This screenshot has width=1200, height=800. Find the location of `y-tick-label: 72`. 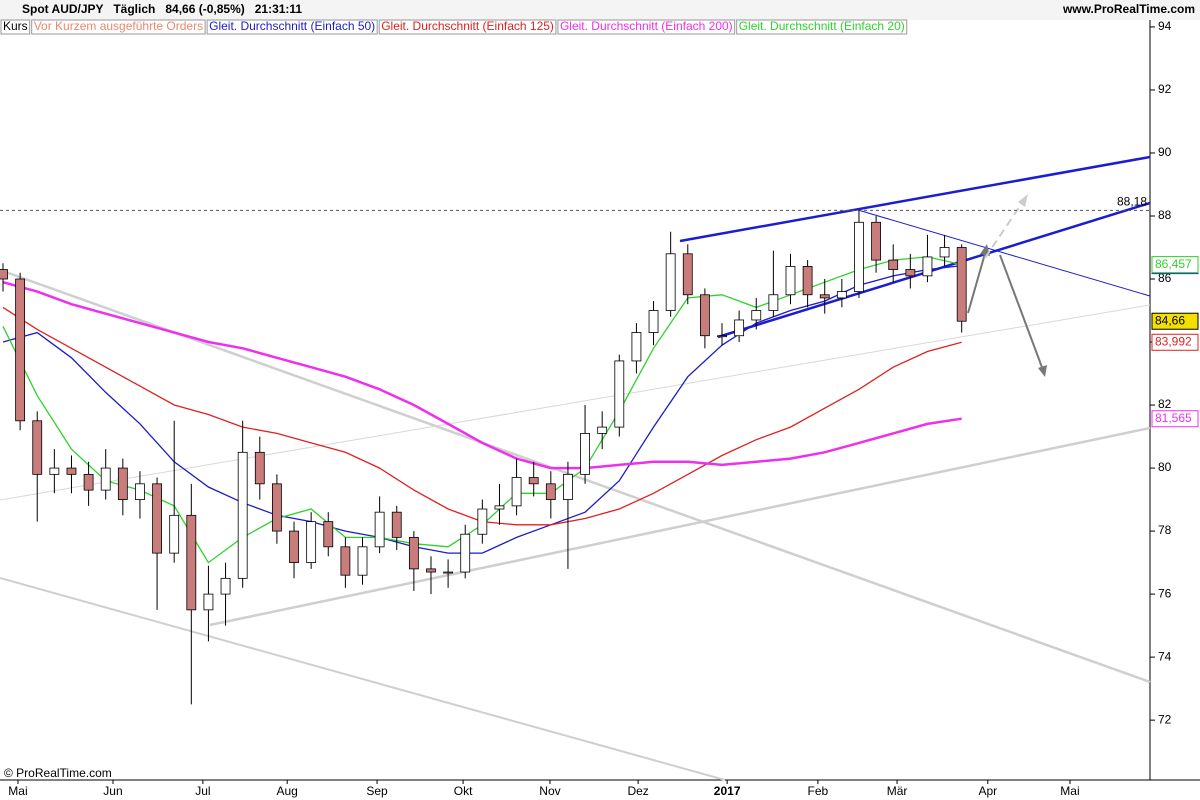

y-tick-label: 72 is located at coordinates (1165, 719).